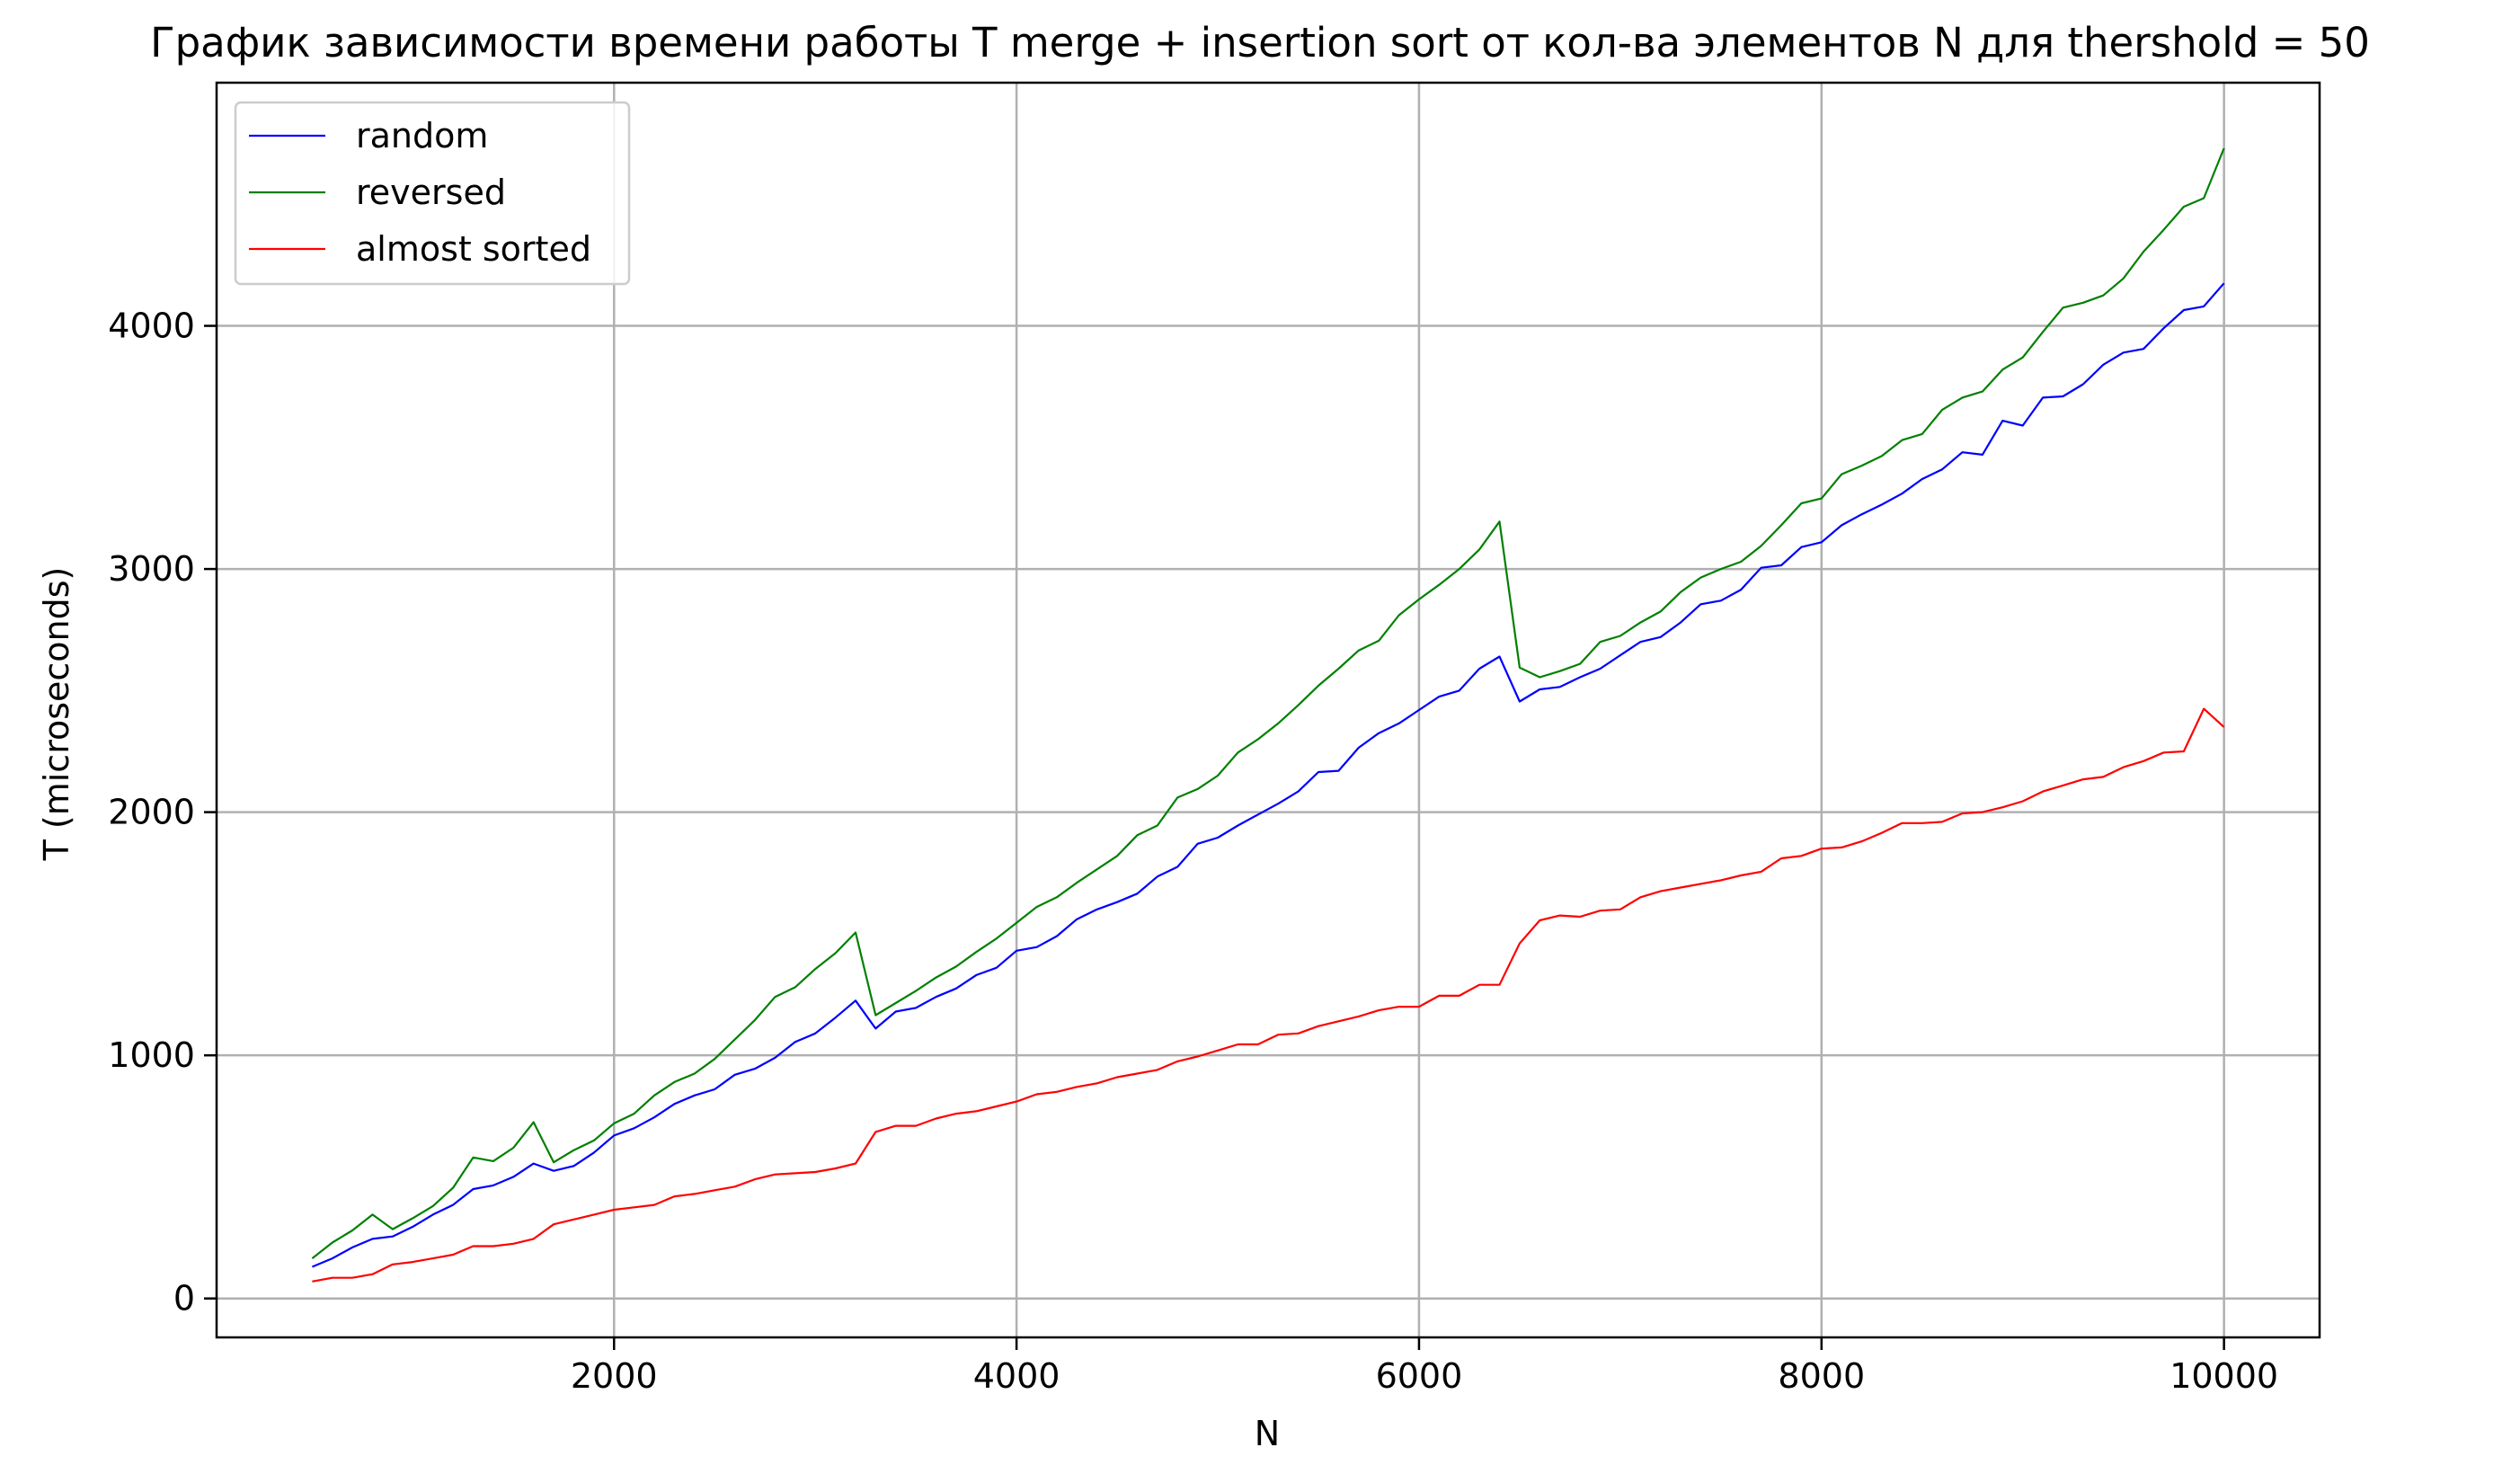  What do you see at coordinates (151, 812) in the screenshot?
I see `y-tick-label: 2000` at bounding box center [151, 812].